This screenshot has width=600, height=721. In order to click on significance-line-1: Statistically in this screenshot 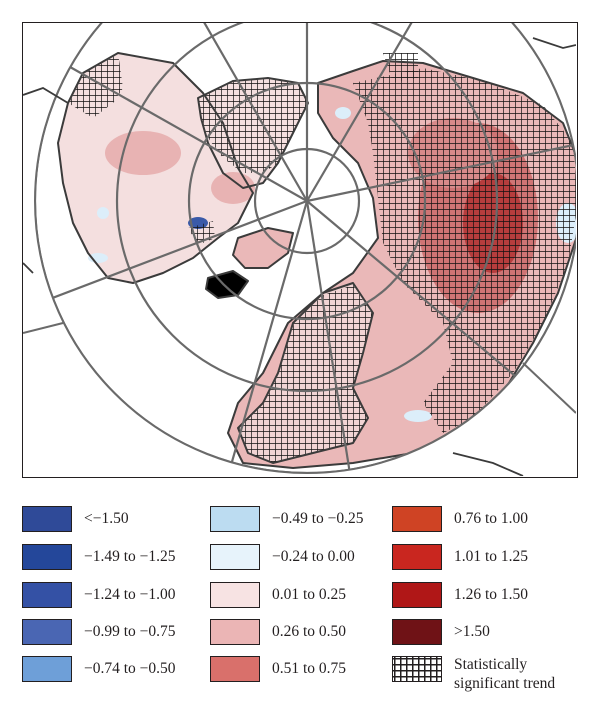, I will do `click(491, 664)`.